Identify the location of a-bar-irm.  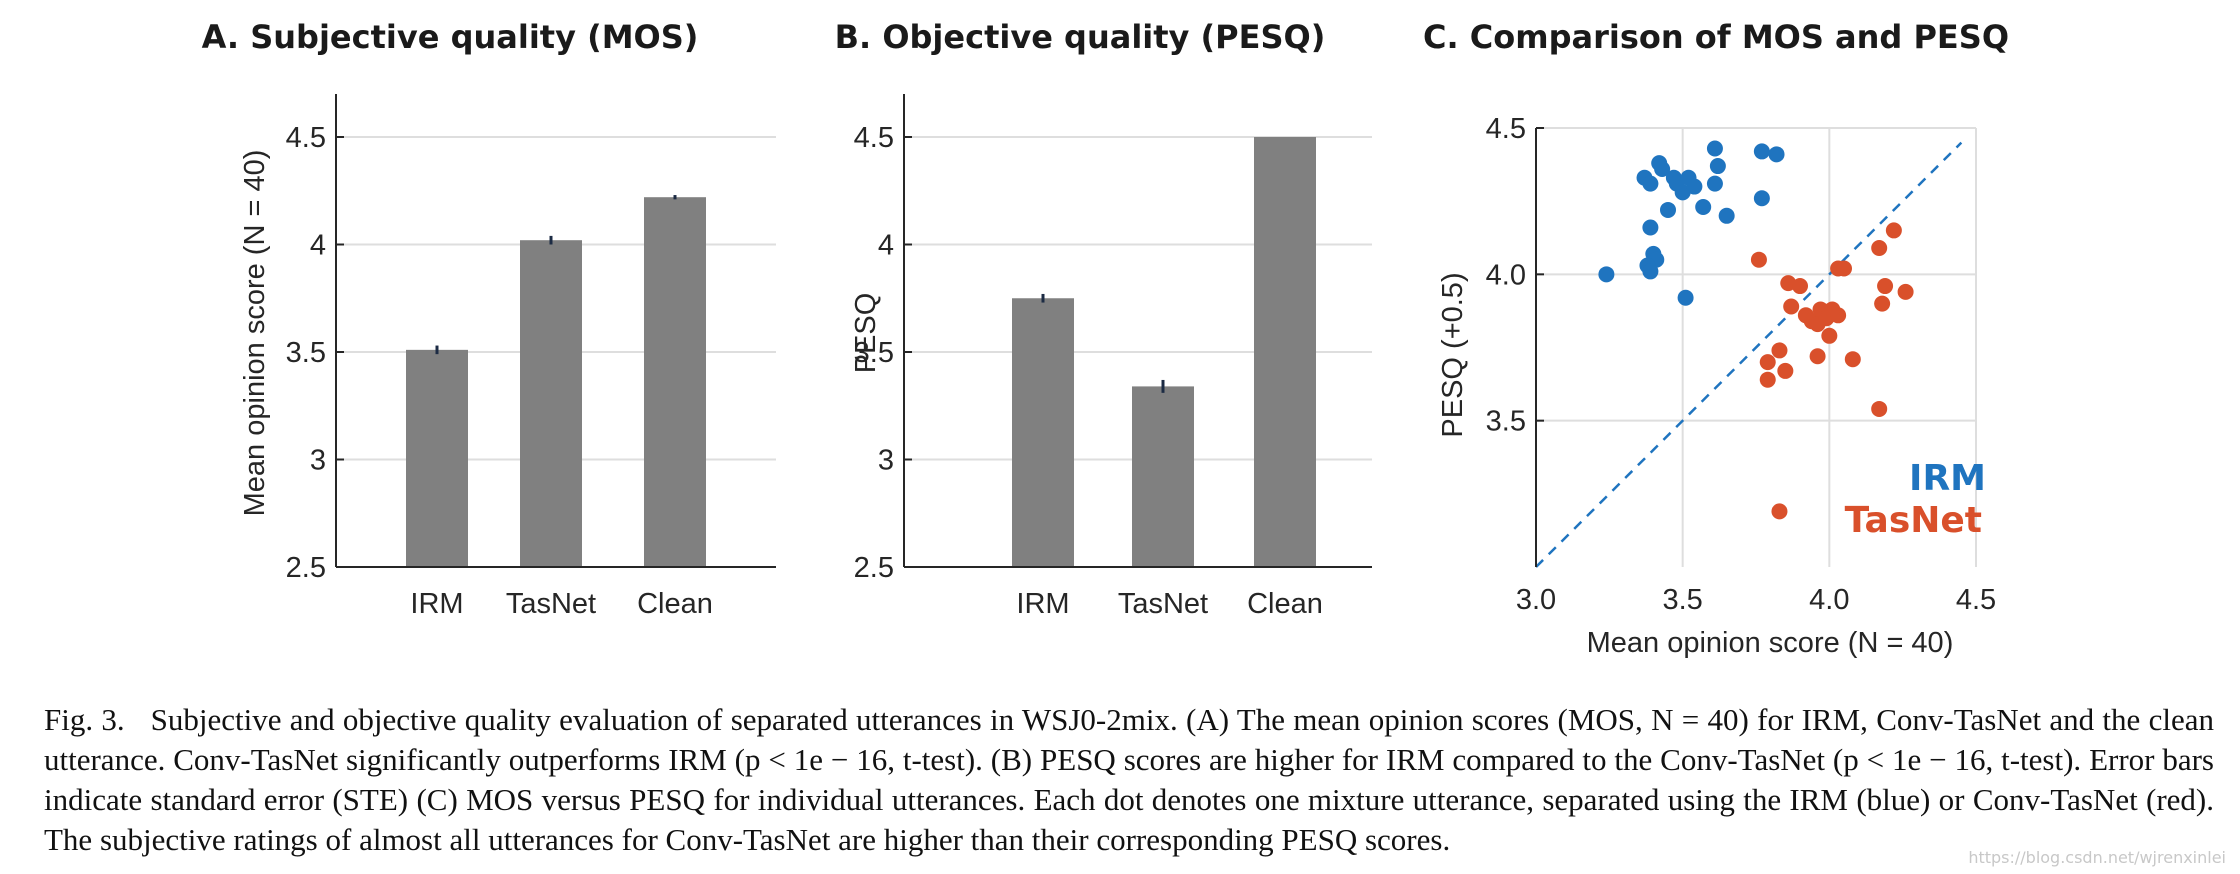
(437, 458).